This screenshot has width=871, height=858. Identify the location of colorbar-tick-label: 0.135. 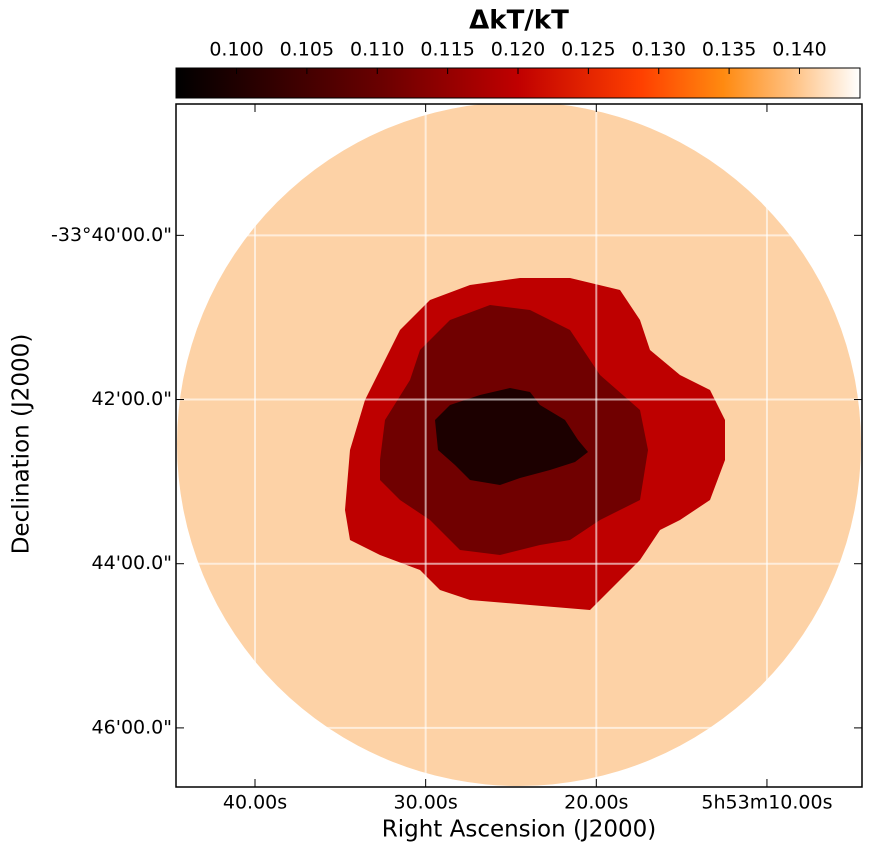
(729, 50).